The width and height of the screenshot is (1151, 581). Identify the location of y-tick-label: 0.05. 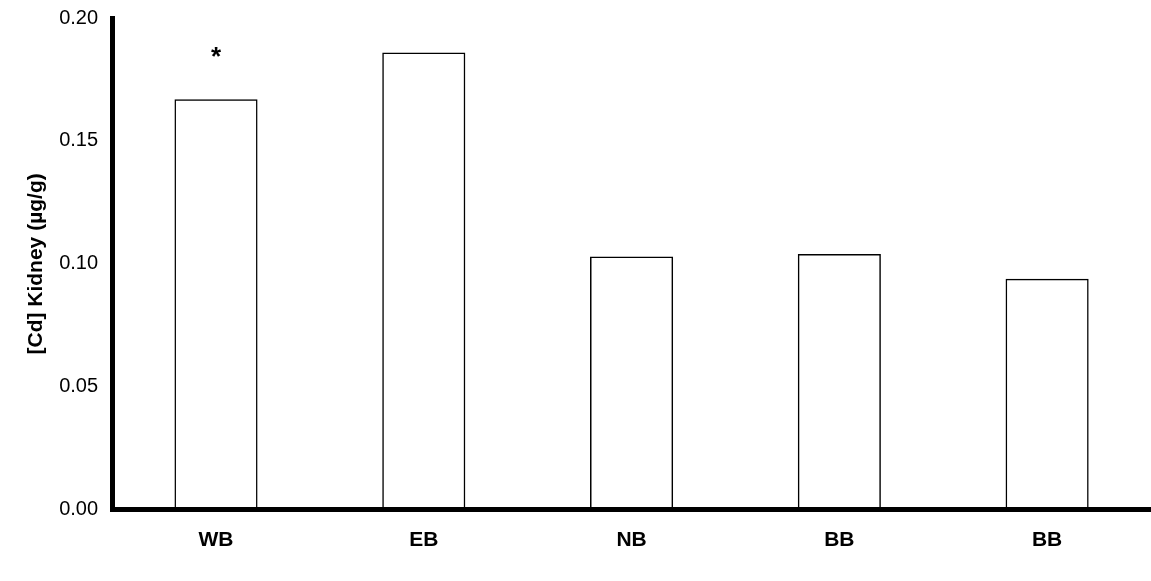
(79, 385).